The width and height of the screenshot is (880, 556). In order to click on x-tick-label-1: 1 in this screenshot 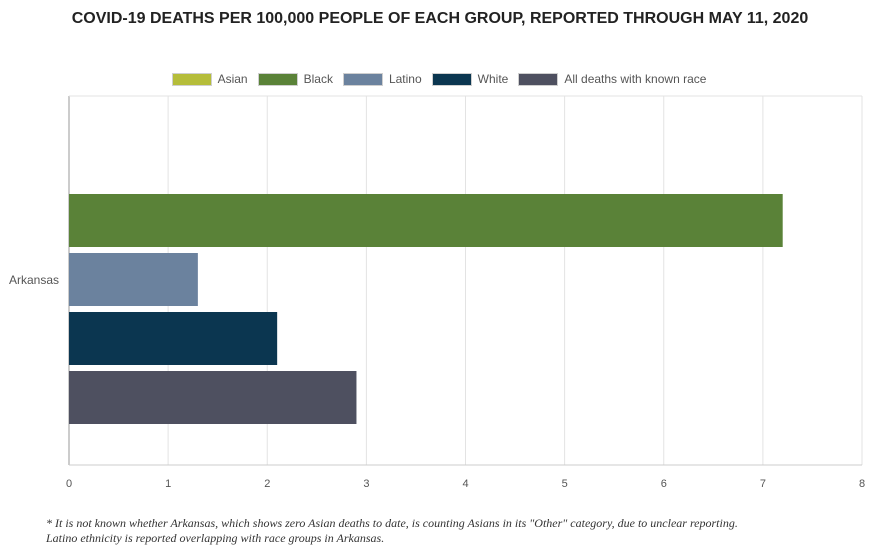, I will do `click(168, 484)`.